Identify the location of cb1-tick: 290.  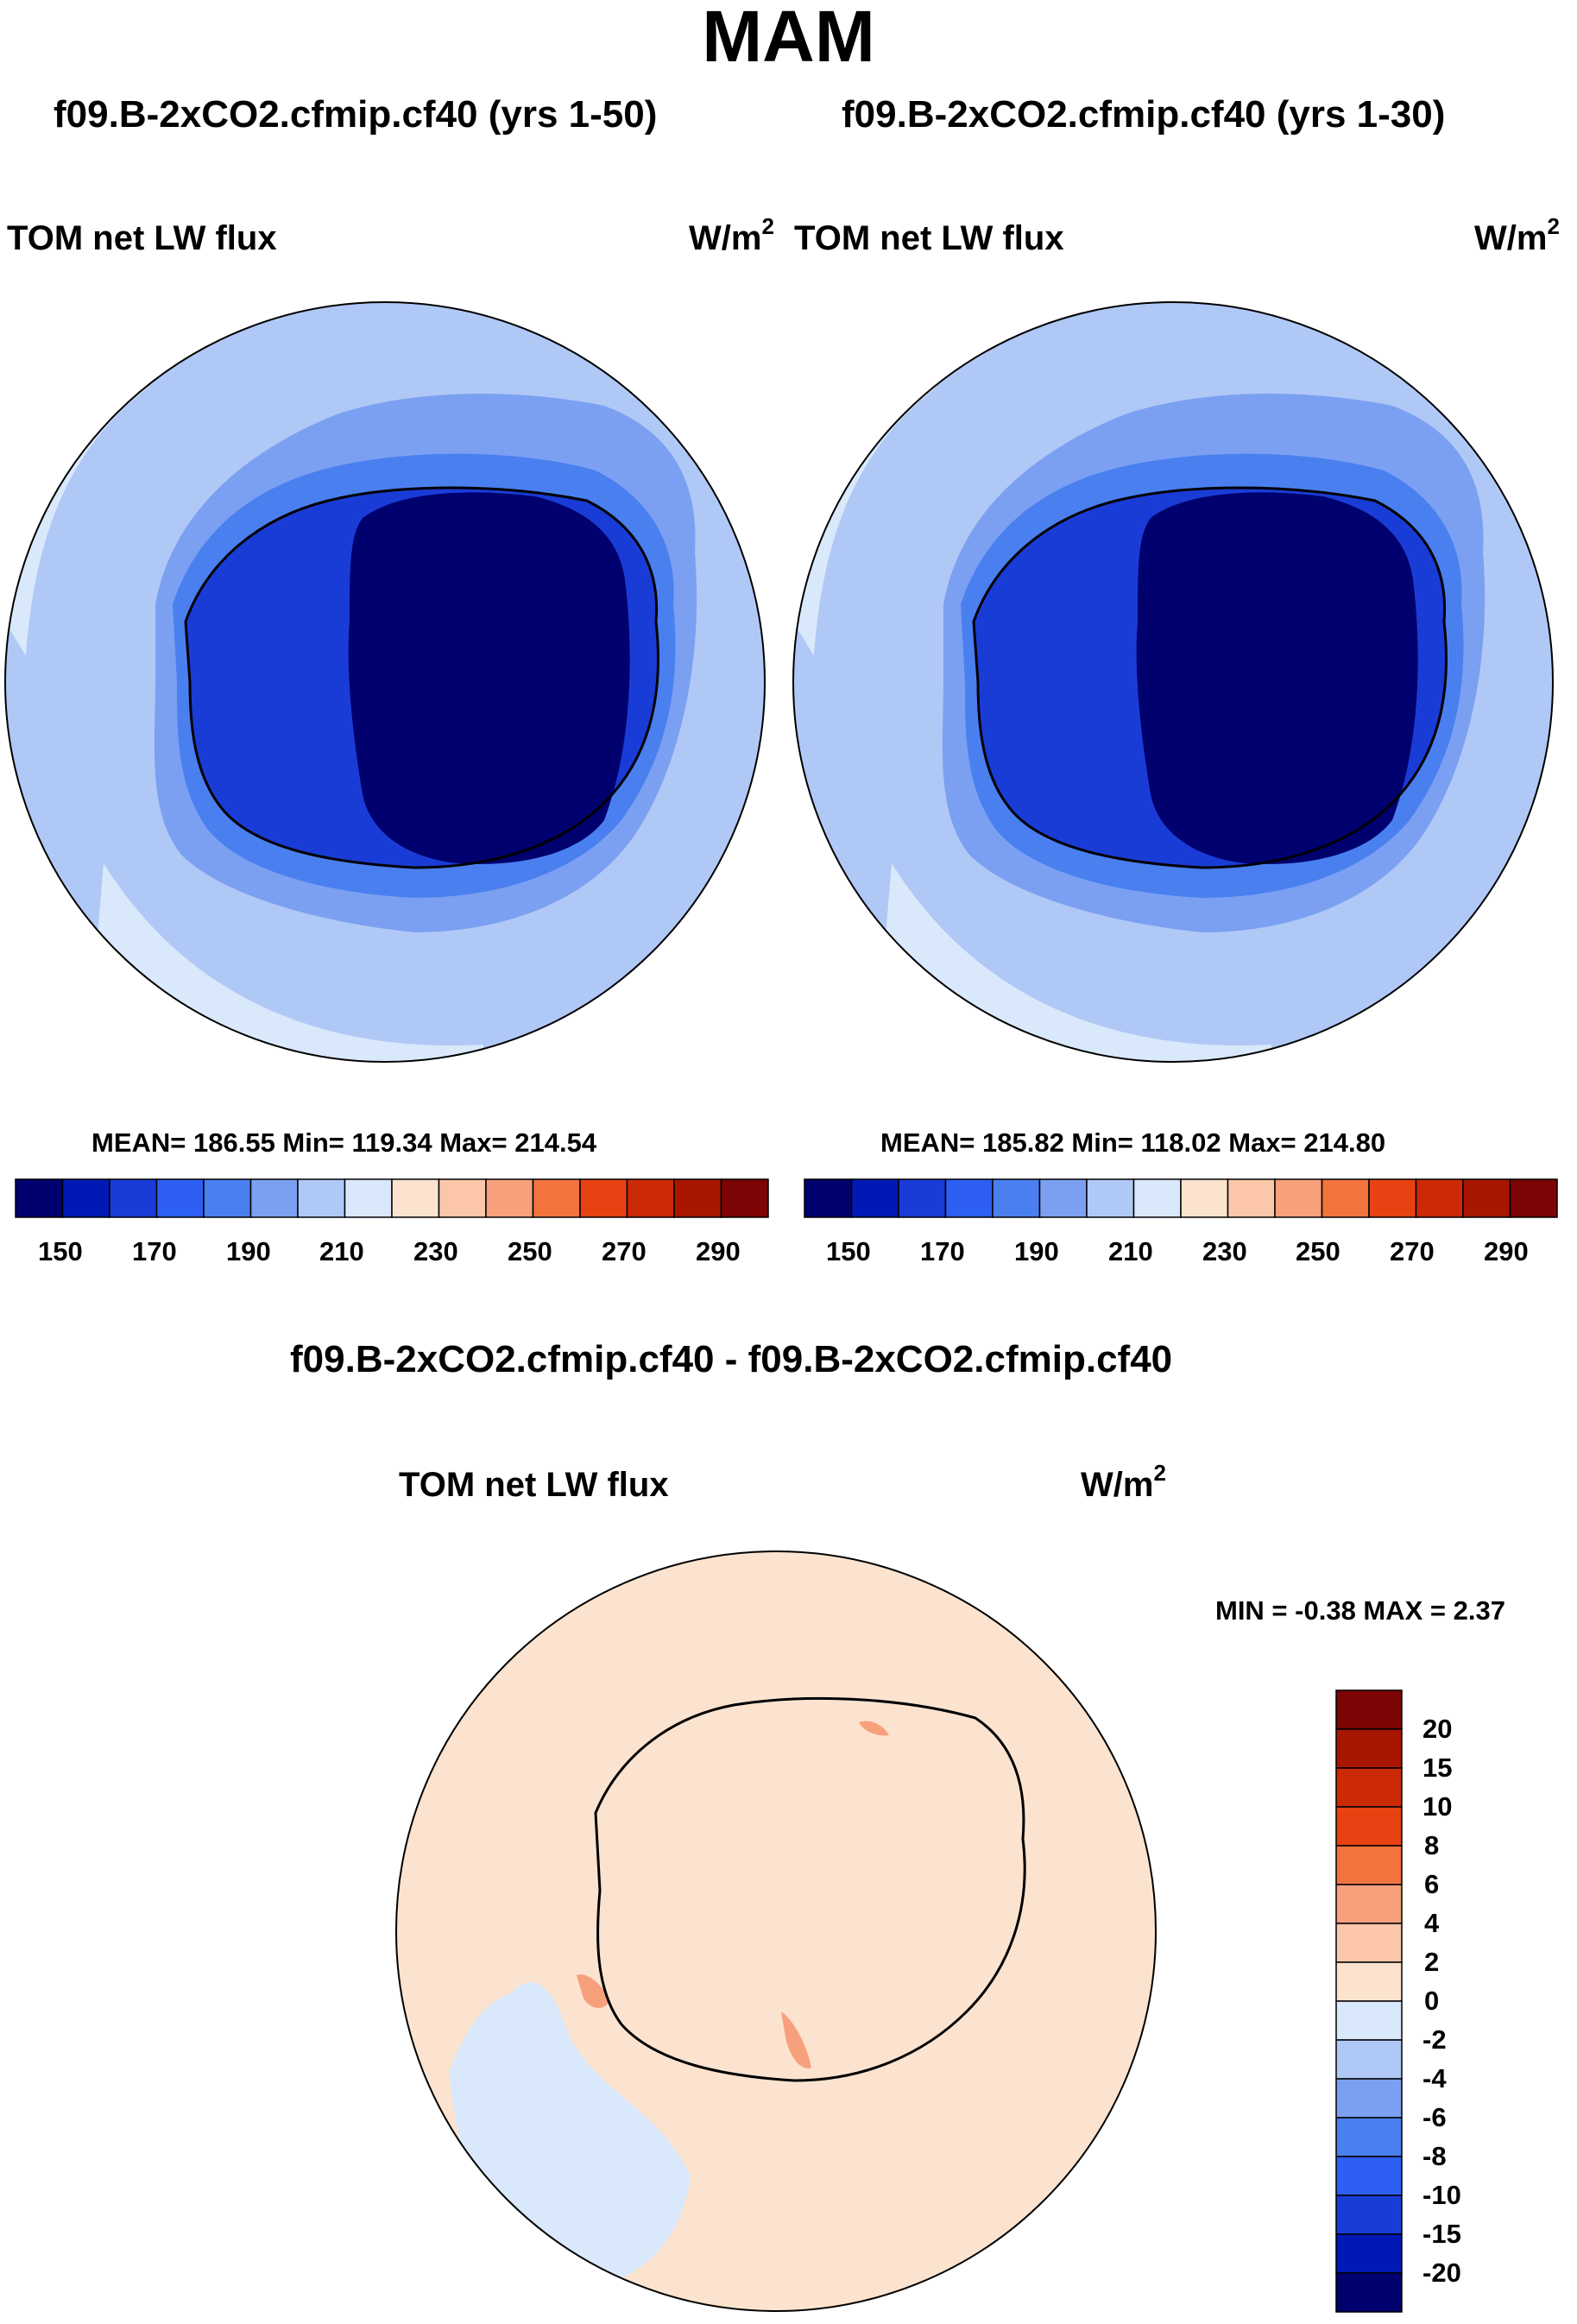
(718, 1251).